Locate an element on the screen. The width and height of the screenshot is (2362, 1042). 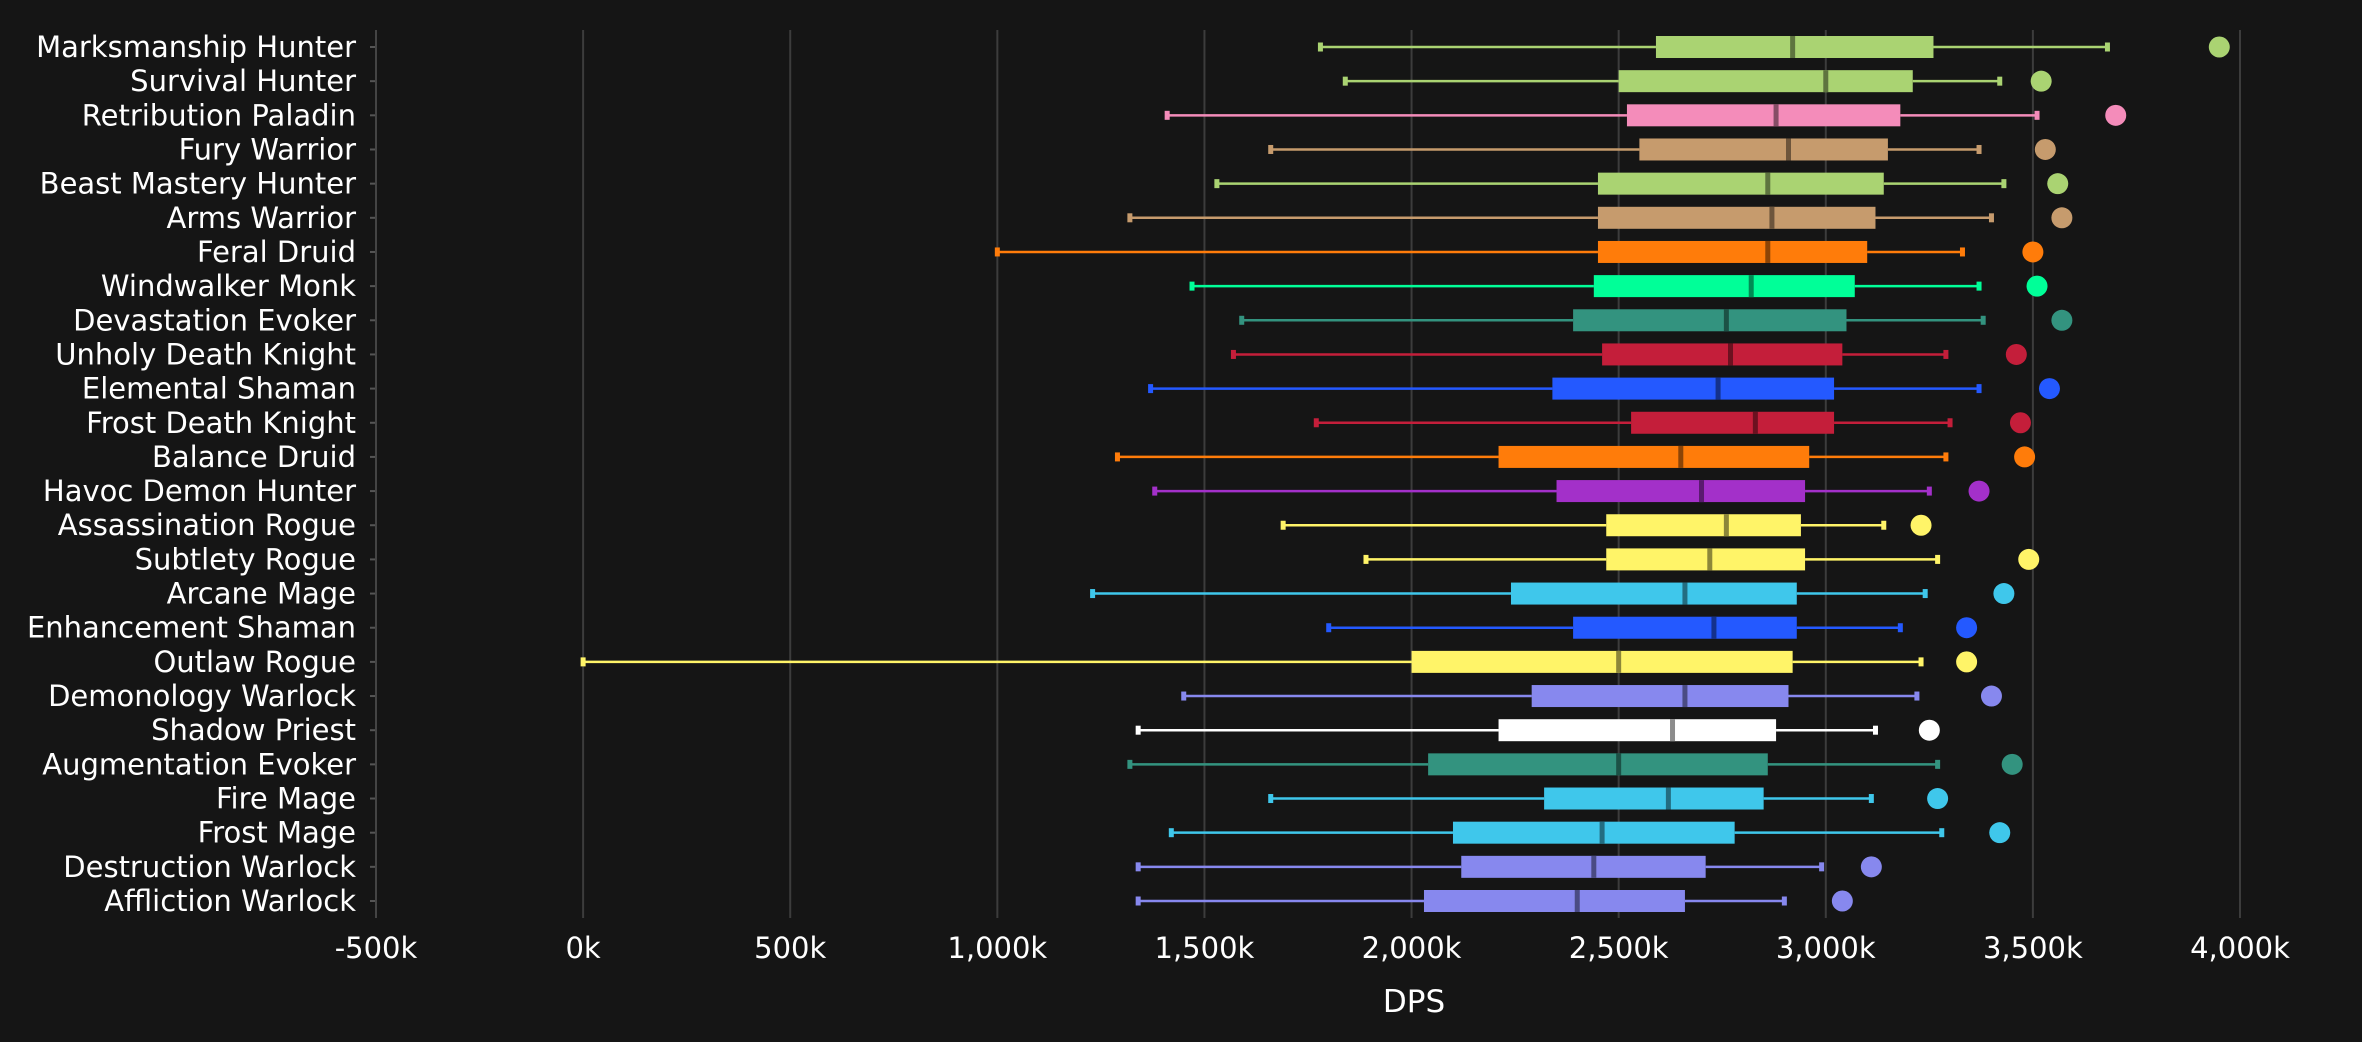
category-label: Affliction Warlock is located at coordinates (230, 901).